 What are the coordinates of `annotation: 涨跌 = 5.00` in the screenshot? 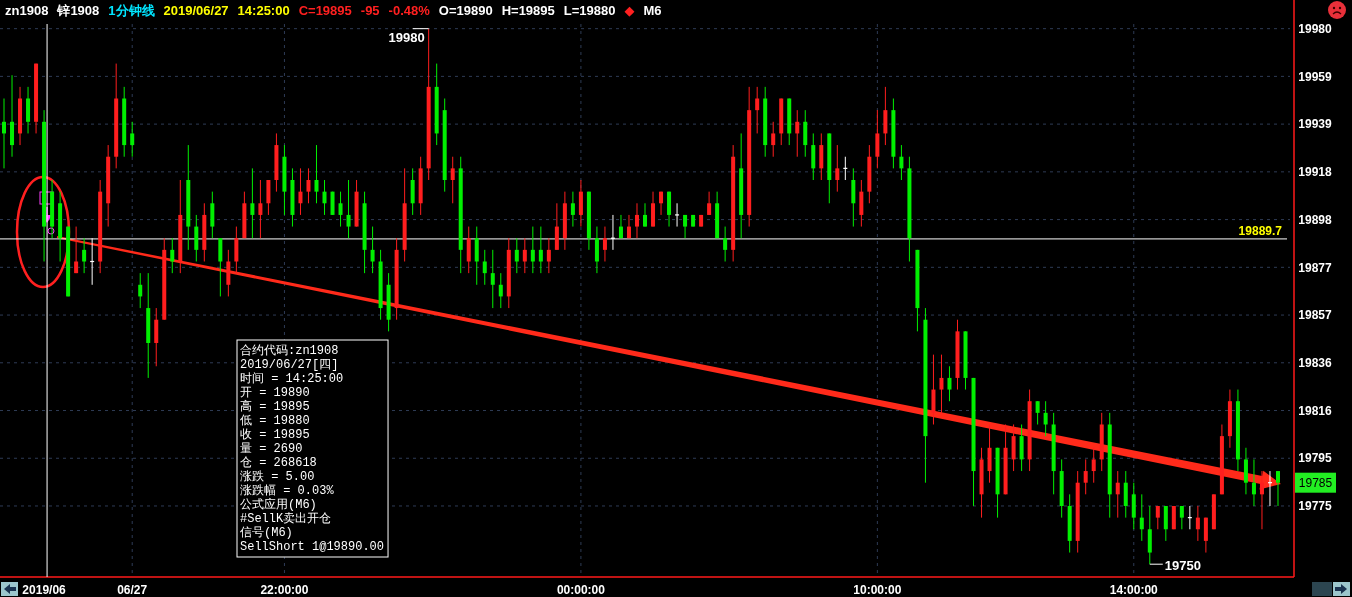 It's located at (277, 477).